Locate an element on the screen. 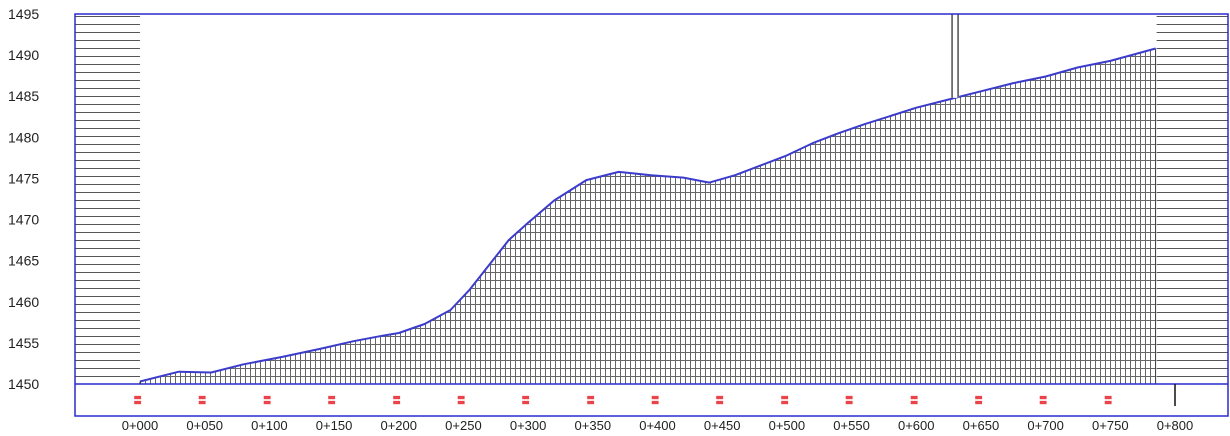  x-tick-label: 0+350 is located at coordinates (593, 425).